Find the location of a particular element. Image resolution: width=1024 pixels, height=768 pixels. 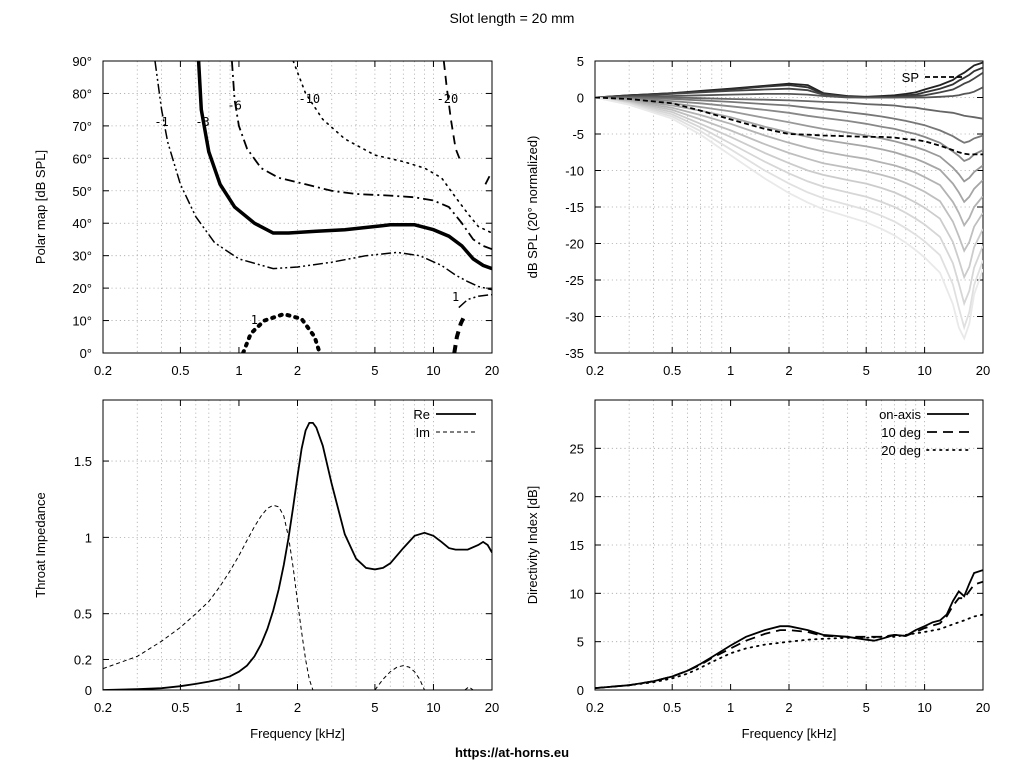

y-axis-label: Throat Impedance is located at coordinates (40, 545).